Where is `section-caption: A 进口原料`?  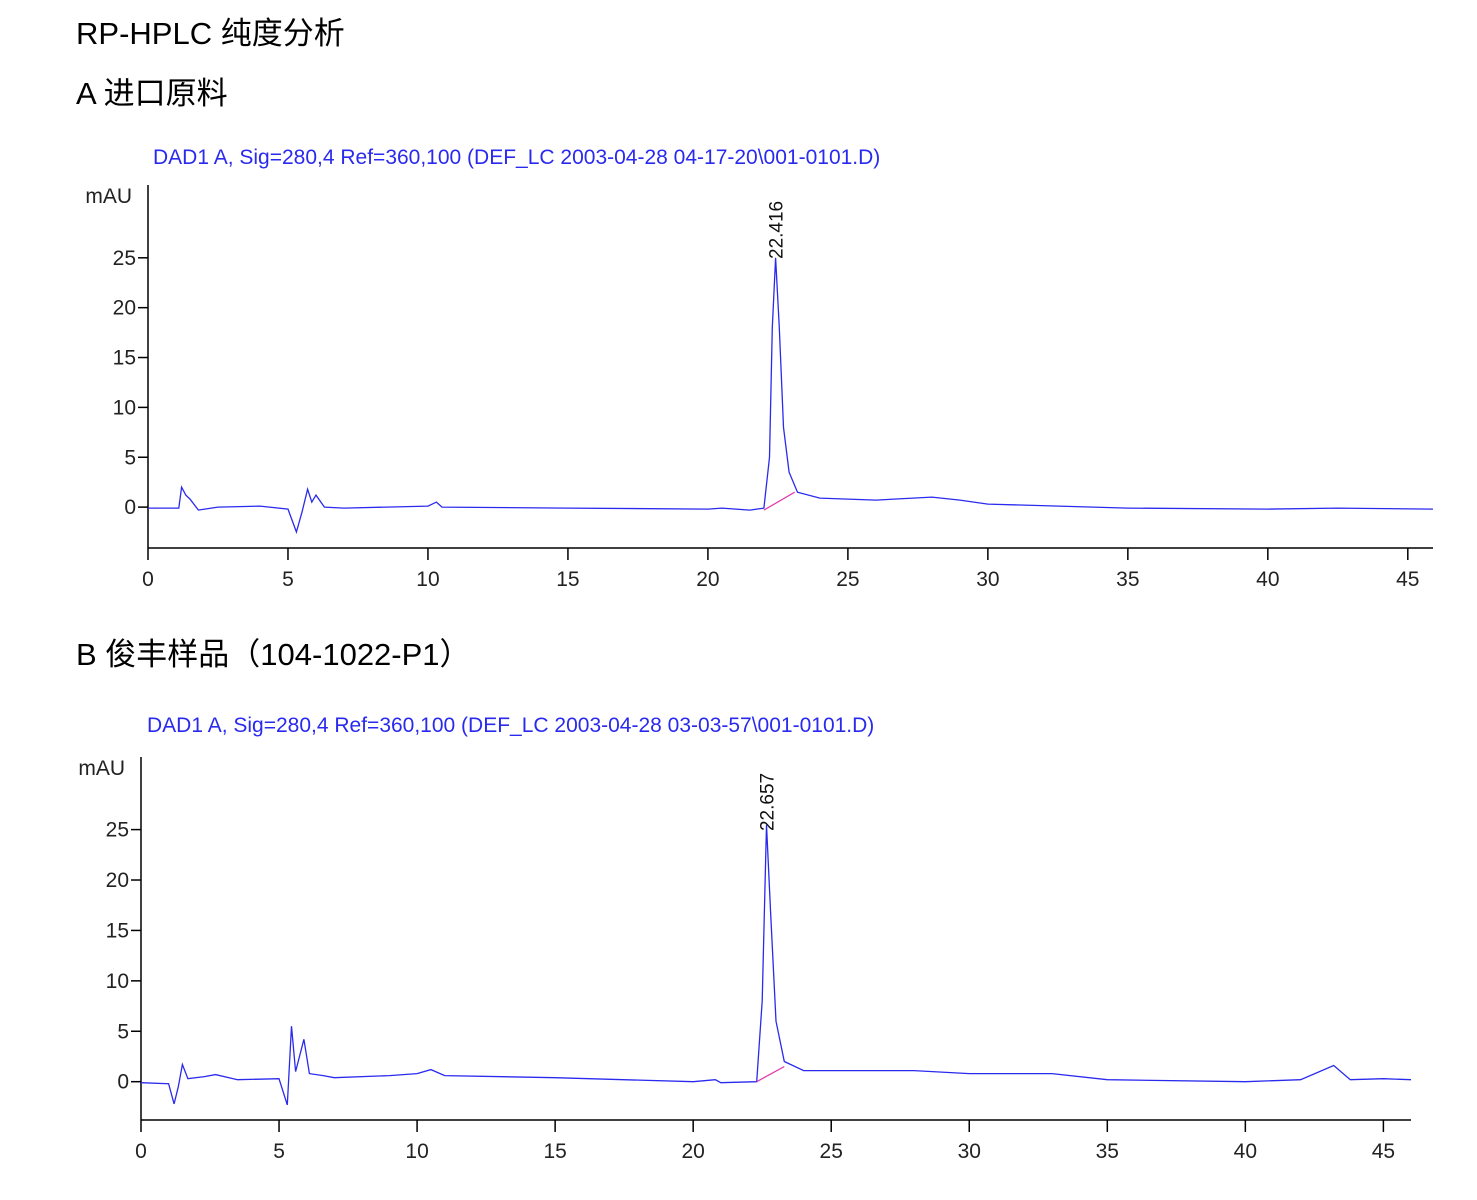 section-caption: A 进口原料 is located at coordinates (152, 93).